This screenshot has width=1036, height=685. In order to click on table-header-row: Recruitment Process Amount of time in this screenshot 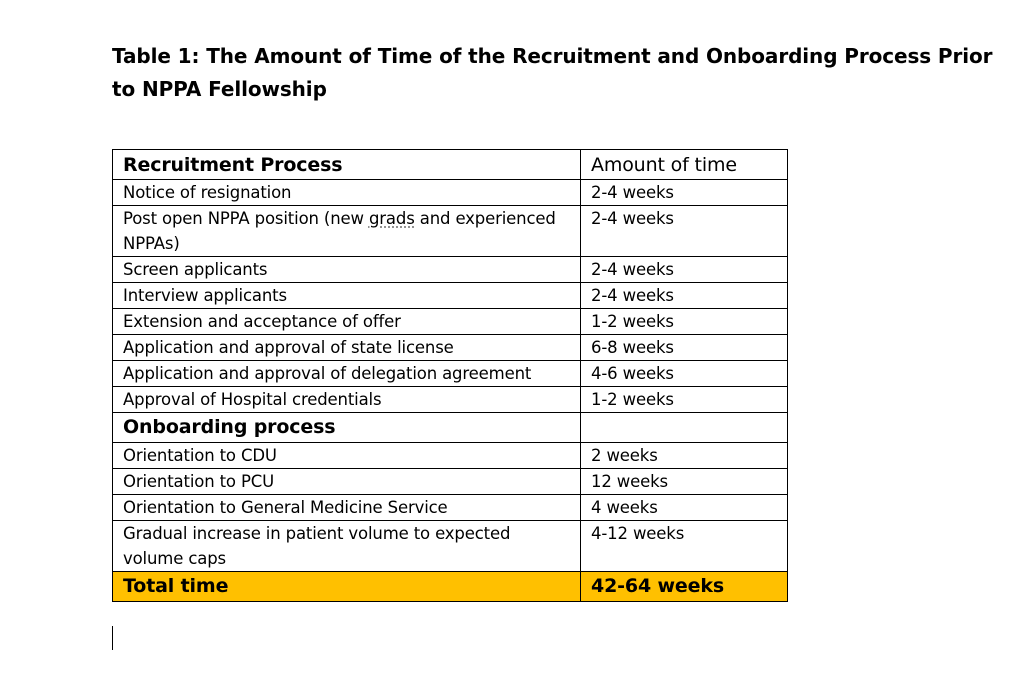, I will do `click(450, 164)`.